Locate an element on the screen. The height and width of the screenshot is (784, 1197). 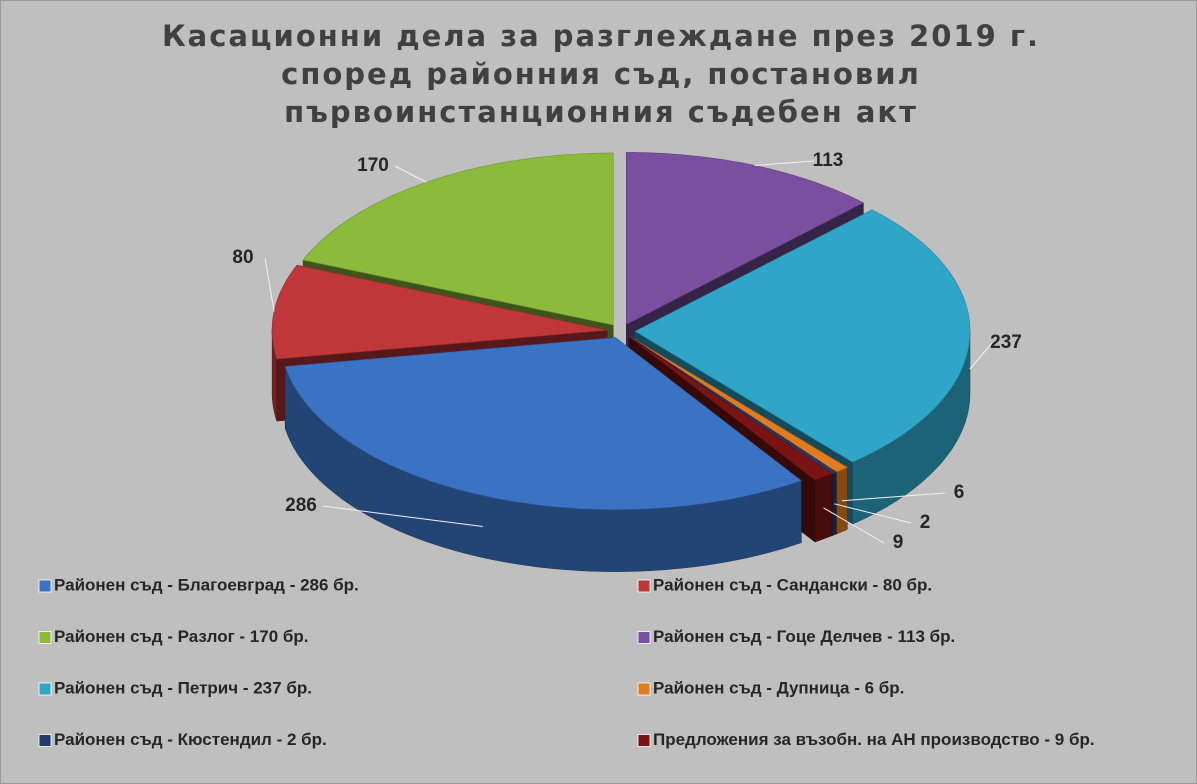
data-label: 237 is located at coordinates (1006, 342).